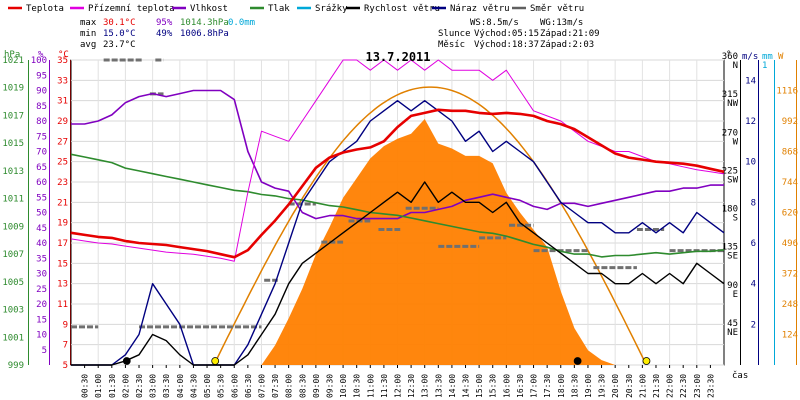 The width and height of the screenshot is (800, 400). I want to click on humidity-tick-label: 20, so click(41, 305).